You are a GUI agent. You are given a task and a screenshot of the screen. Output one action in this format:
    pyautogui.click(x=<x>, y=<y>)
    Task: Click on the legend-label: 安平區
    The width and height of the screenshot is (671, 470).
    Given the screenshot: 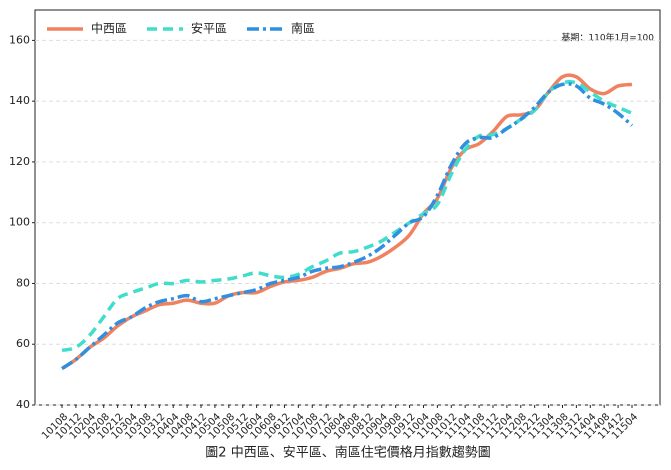 What is the action you would take?
    pyautogui.click(x=209, y=28)
    